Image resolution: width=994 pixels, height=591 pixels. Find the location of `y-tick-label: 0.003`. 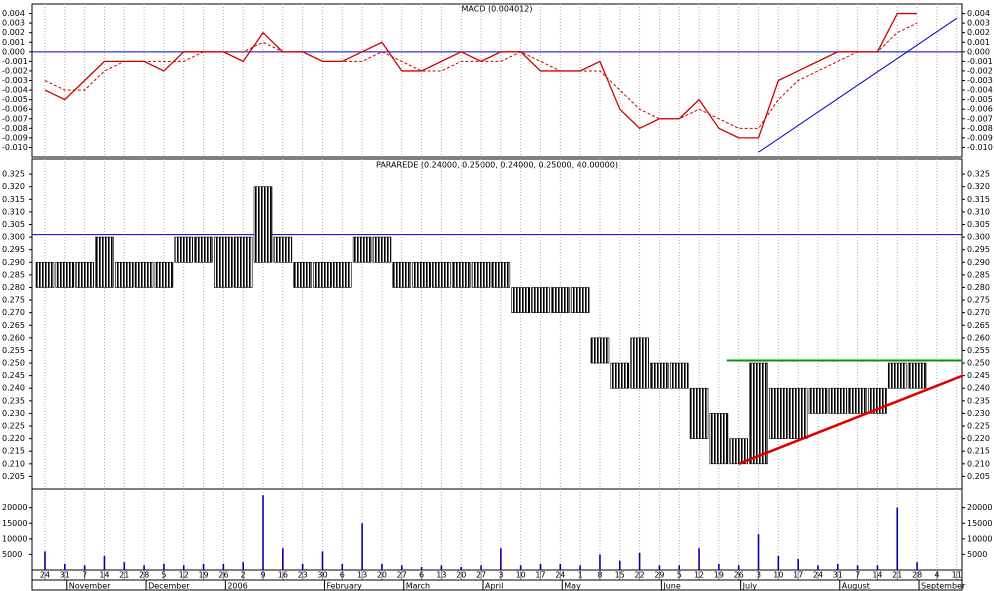

y-tick-label: 0.003 is located at coordinates (978, 23).